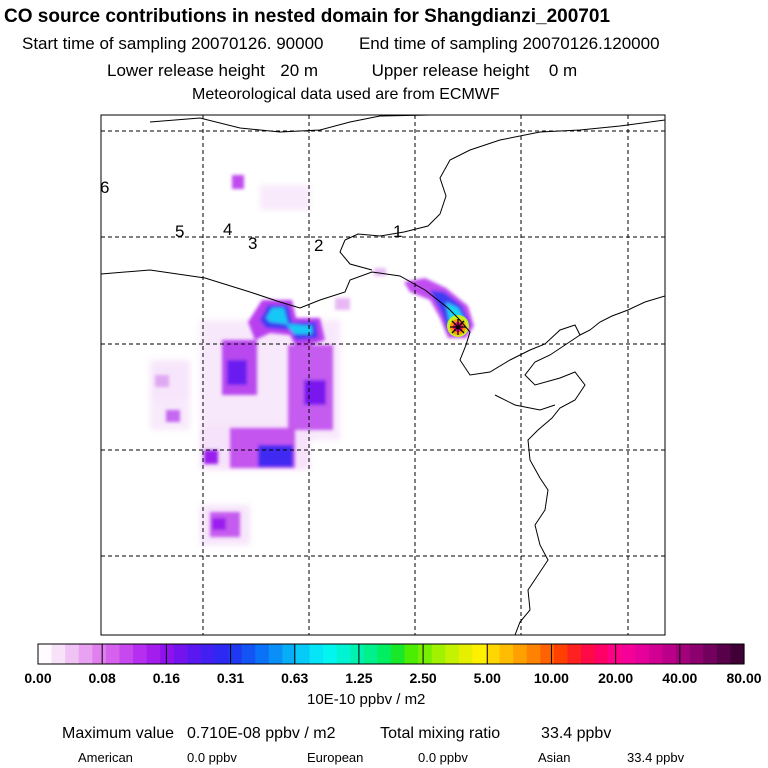 The width and height of the screenshot is (768, 768). What do you see at coordinates (102, 678) in the screenshot?
I see `colorbar-tick-label: 0.08` at bounding box center [102, 678].